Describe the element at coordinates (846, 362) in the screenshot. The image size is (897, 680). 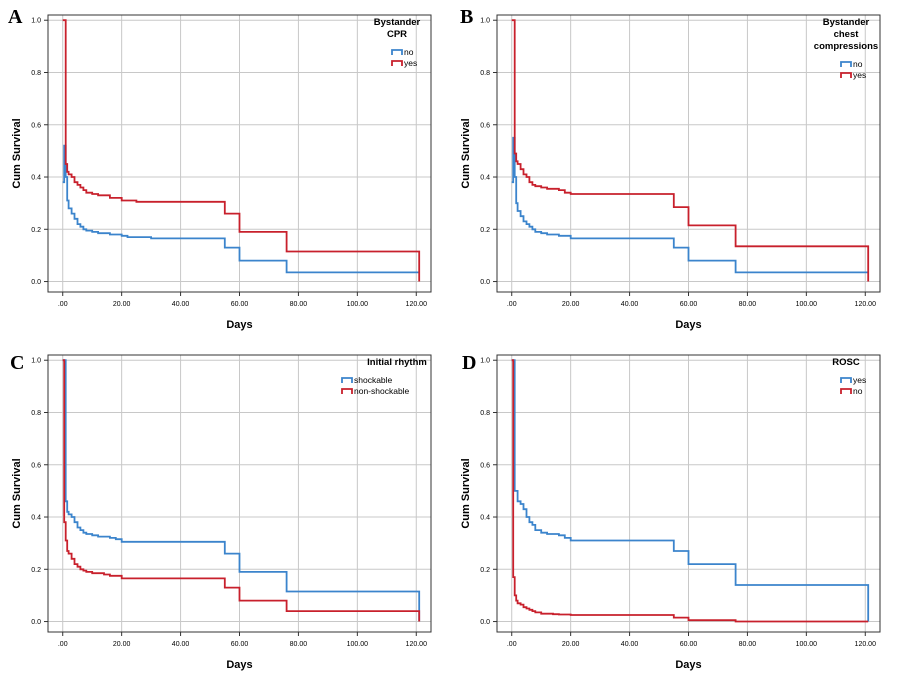
I see `legend-title-line-0: ROSC` at that location.